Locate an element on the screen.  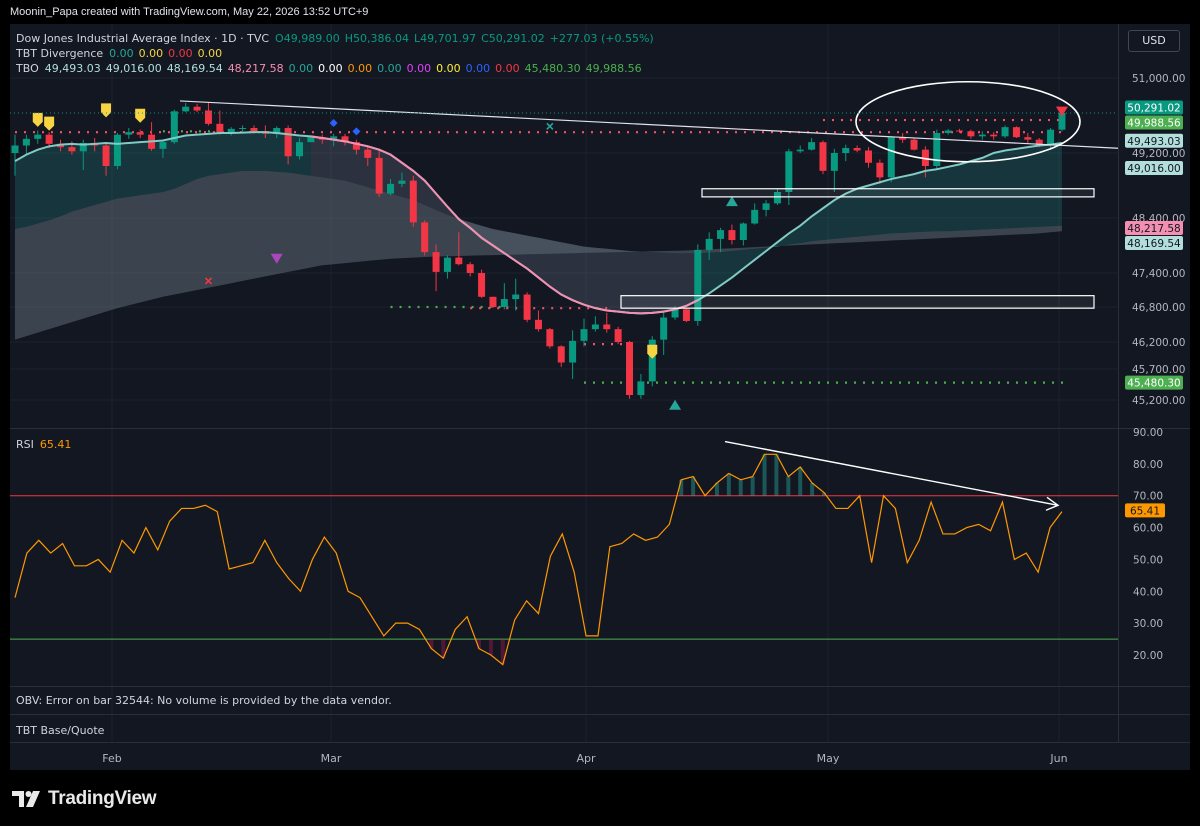
diamond-marker is located at coordinates (356, 131).